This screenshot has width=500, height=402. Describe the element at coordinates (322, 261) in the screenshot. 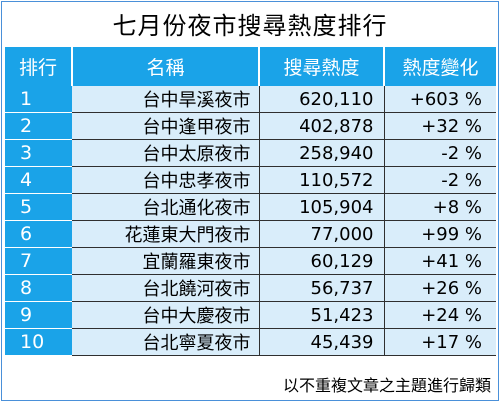

I see `heat-cell: 60,129` at that location.